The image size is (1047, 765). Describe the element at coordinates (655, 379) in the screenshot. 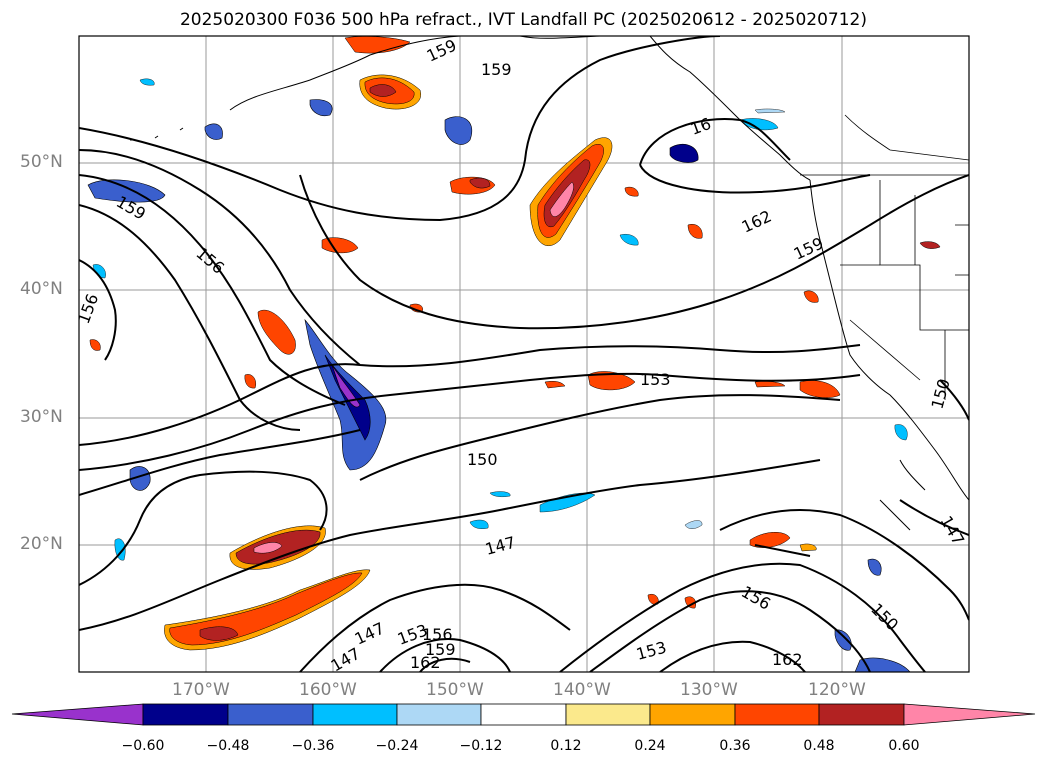

I see `contour-label: 153` at that location.